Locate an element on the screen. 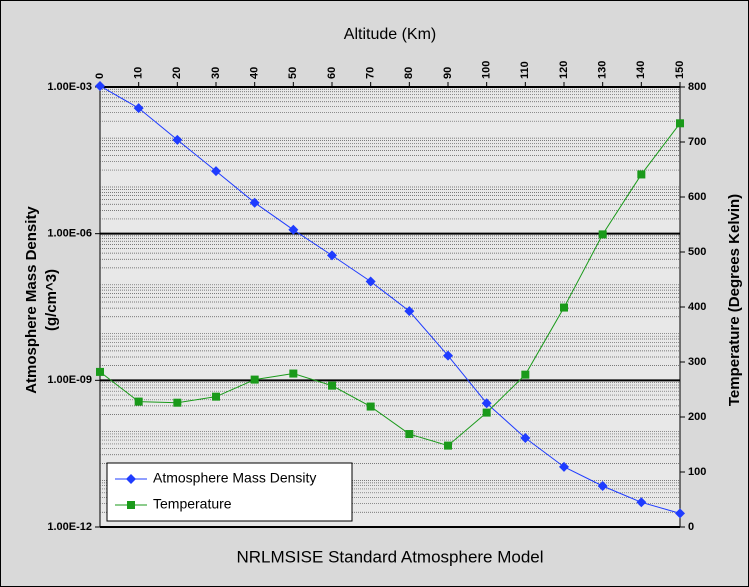 Image resolution: width=749 pixels, height=587 pixels. y-tick-label: 1.00E-06 is located at coordinates (69, 234).